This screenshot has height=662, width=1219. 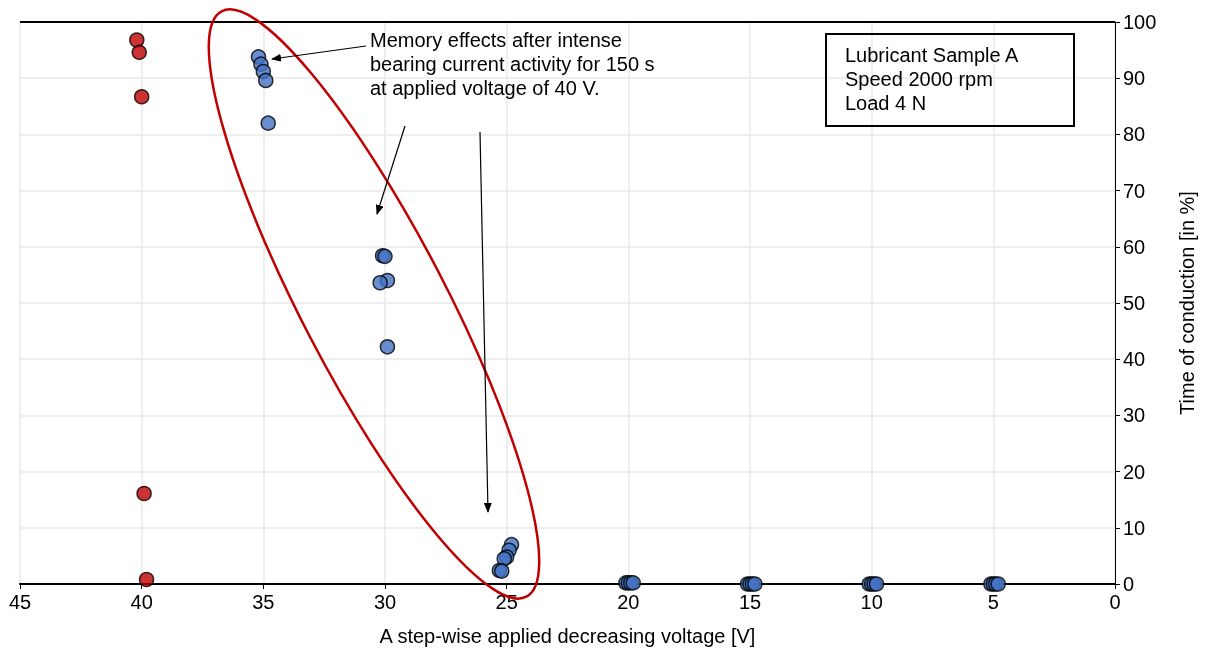 What do you see at coordinates (512, 64) in the screenshot?
I see `annotation: Memory effects after intense bearing current activity for 150 s at applied voltage of 40 V.` at bounding box center [512, 64].